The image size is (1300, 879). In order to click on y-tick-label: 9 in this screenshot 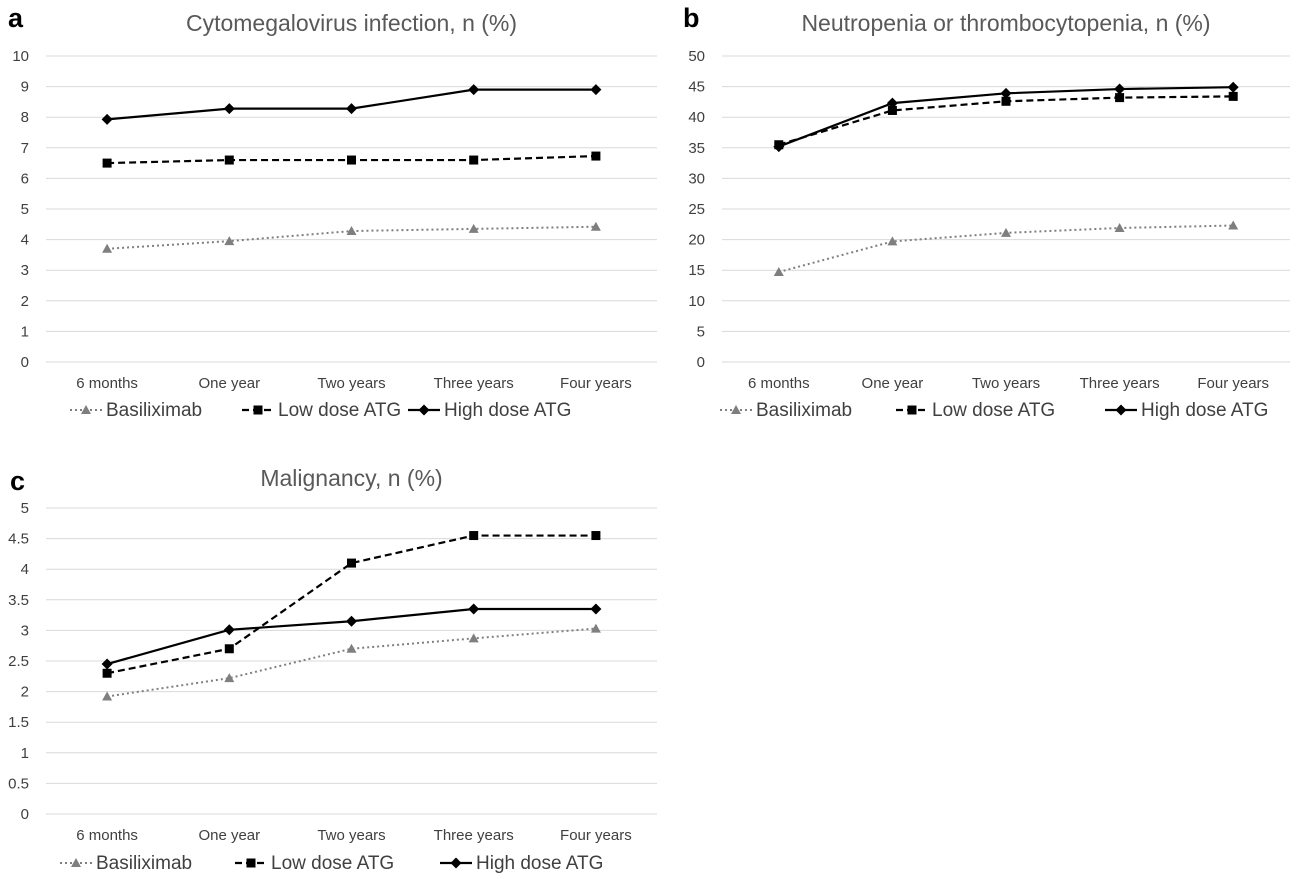, I will do `click(25, 87)`.